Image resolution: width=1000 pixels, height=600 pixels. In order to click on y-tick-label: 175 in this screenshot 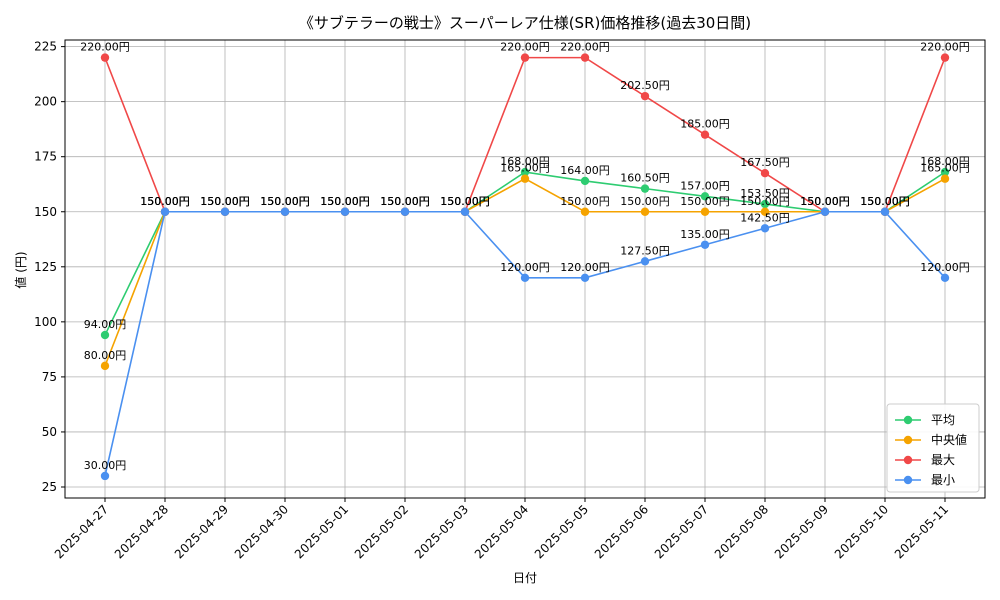, I will do `click(45, 157)`.